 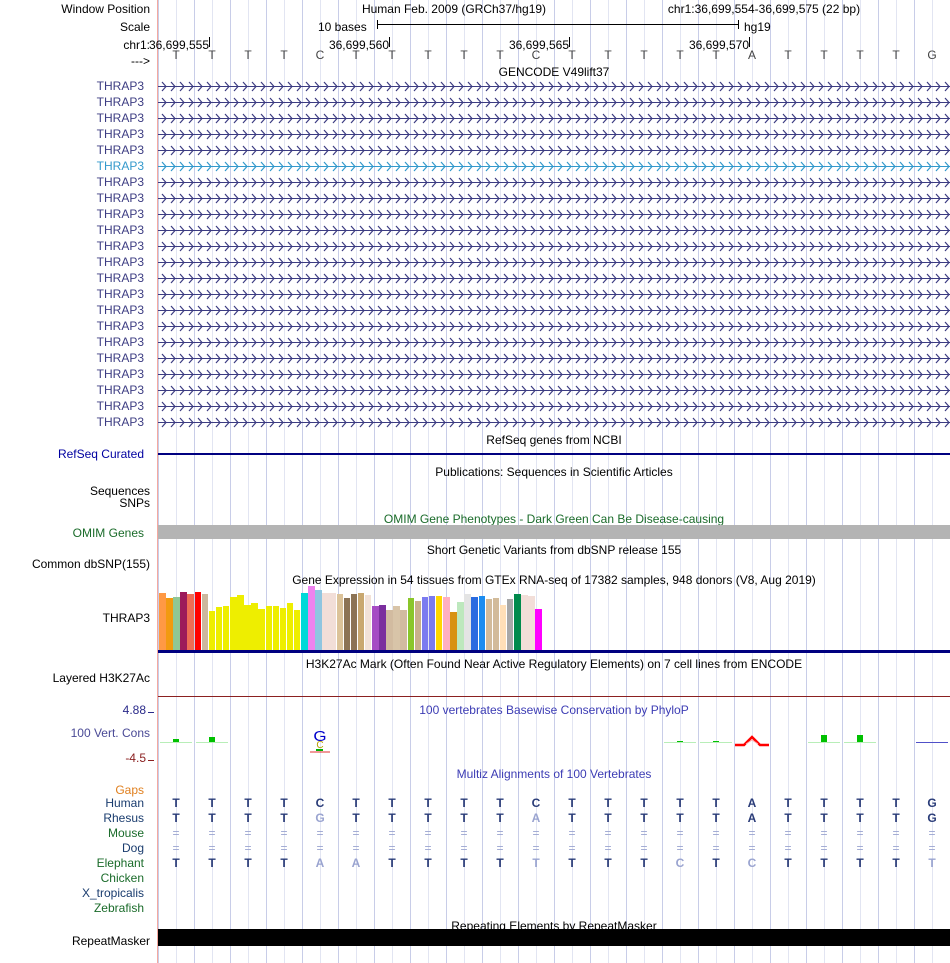 What do you see at coordinates (125, 833) in the screenshot?
I see `species-label: Mouse` at bounding box center [125, 833].